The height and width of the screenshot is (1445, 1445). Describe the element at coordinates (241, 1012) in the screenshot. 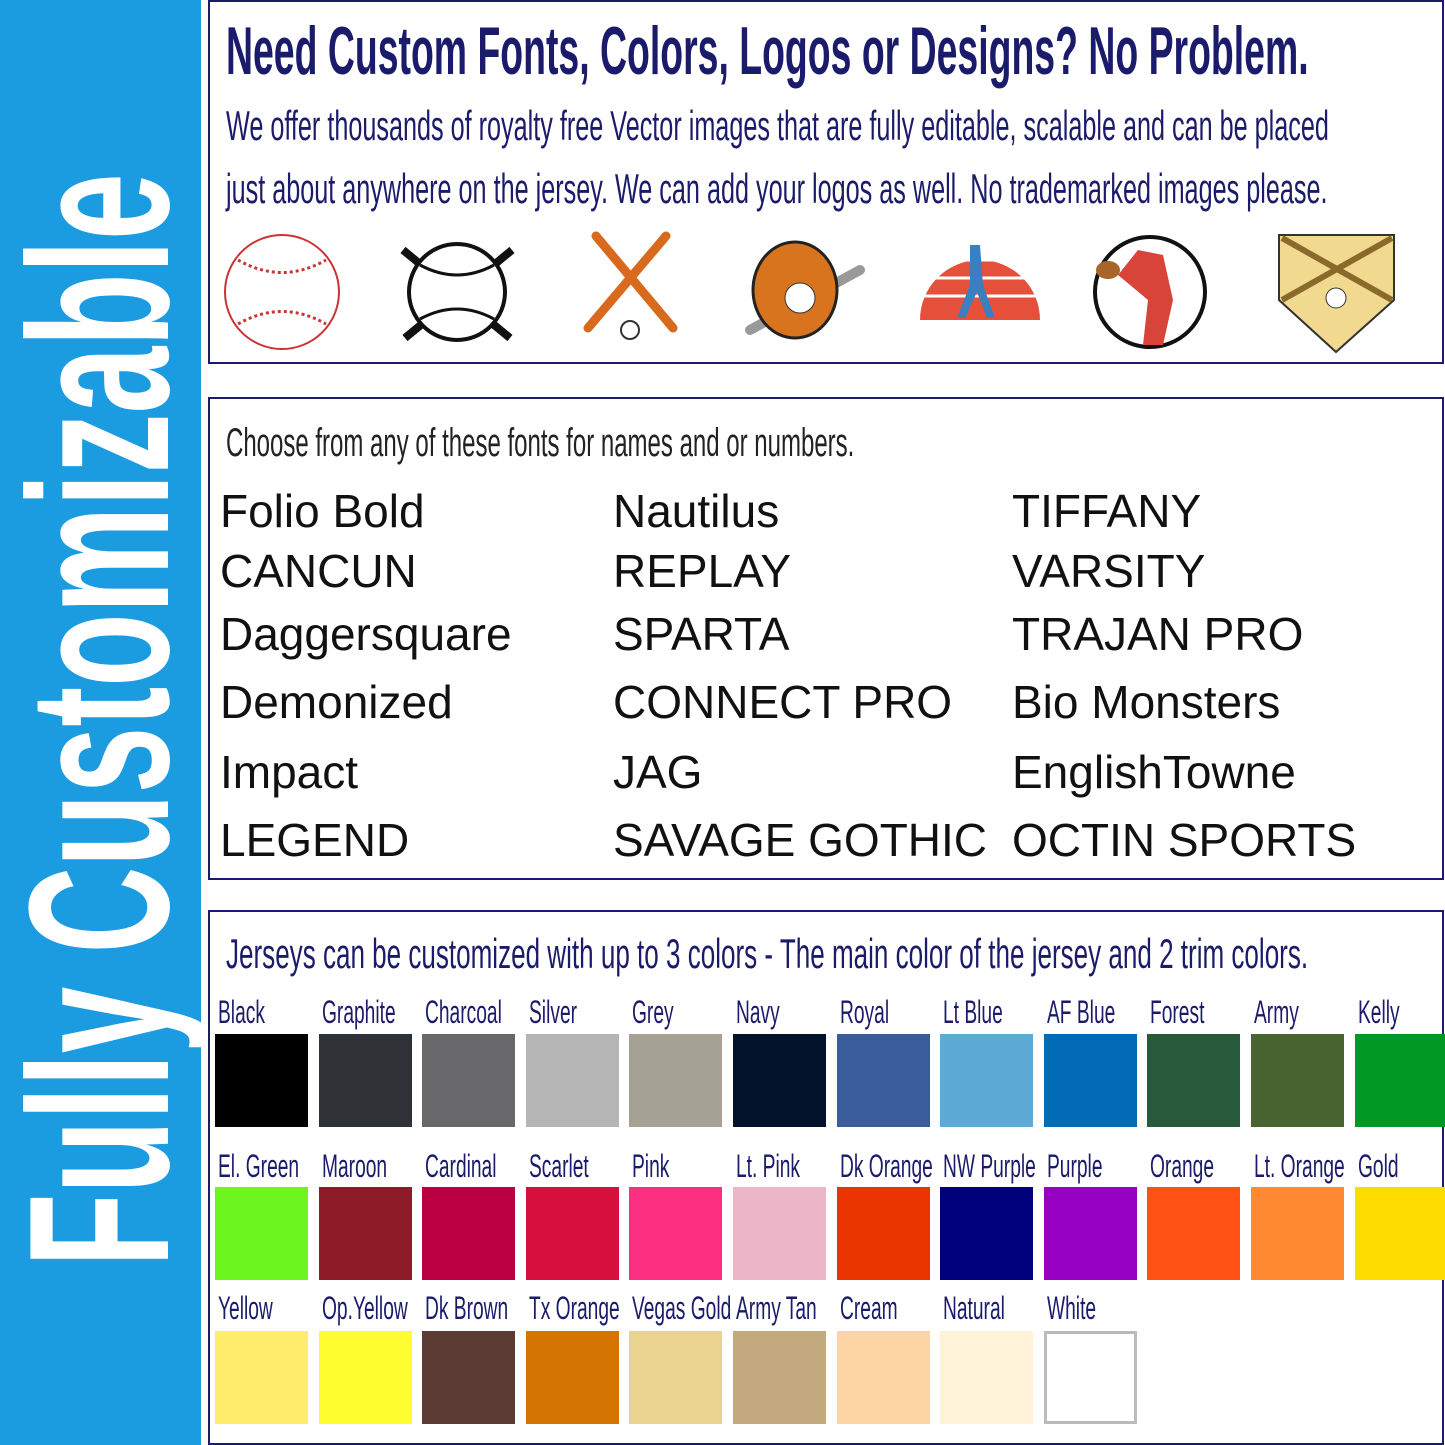

I see `color-label: Black` at that location.